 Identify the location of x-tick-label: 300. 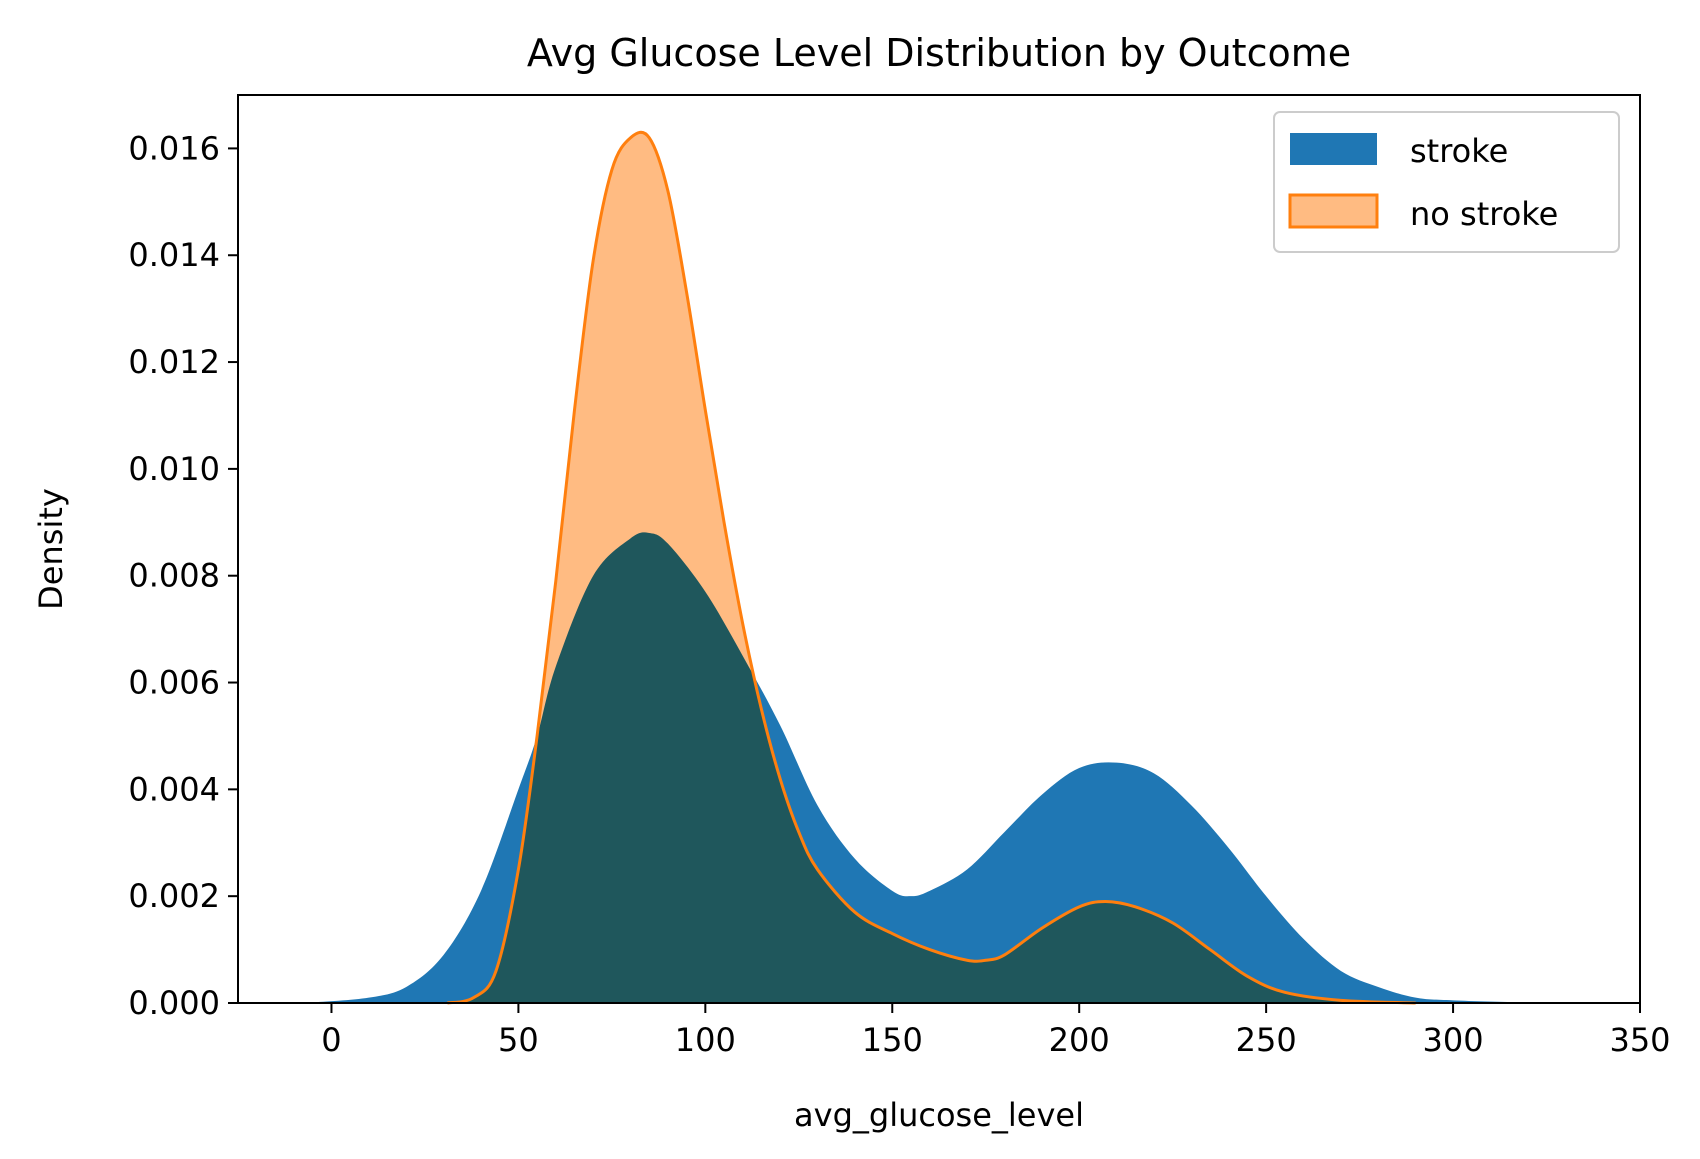
(1453, 1040).